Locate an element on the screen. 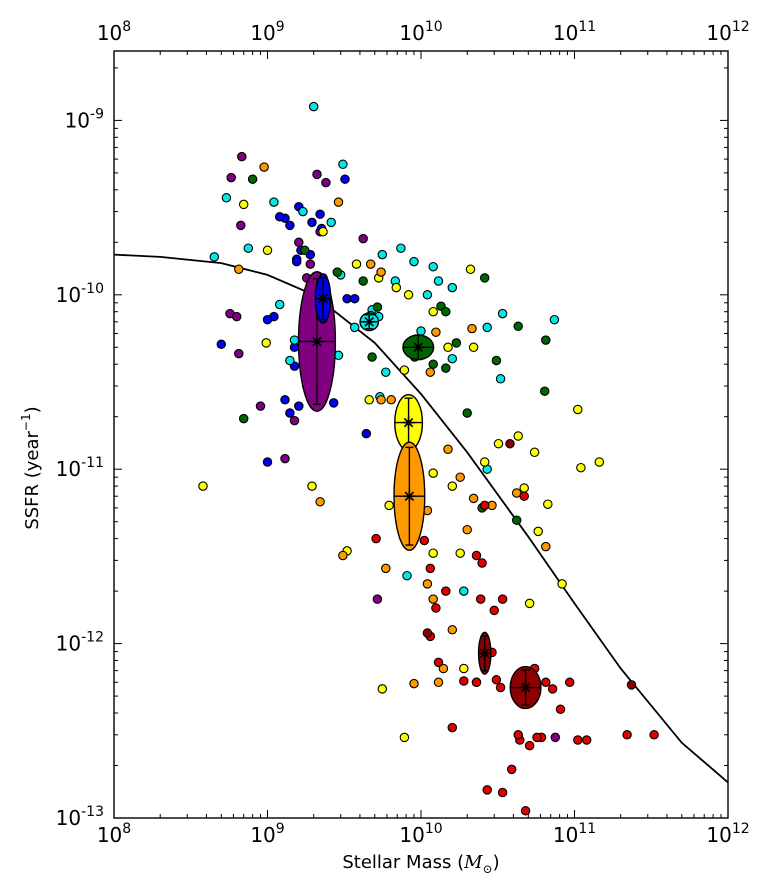 The height and width of the screenshot is (890, 763). x-tick-label: 1010 is located at coordinates (420, 834).